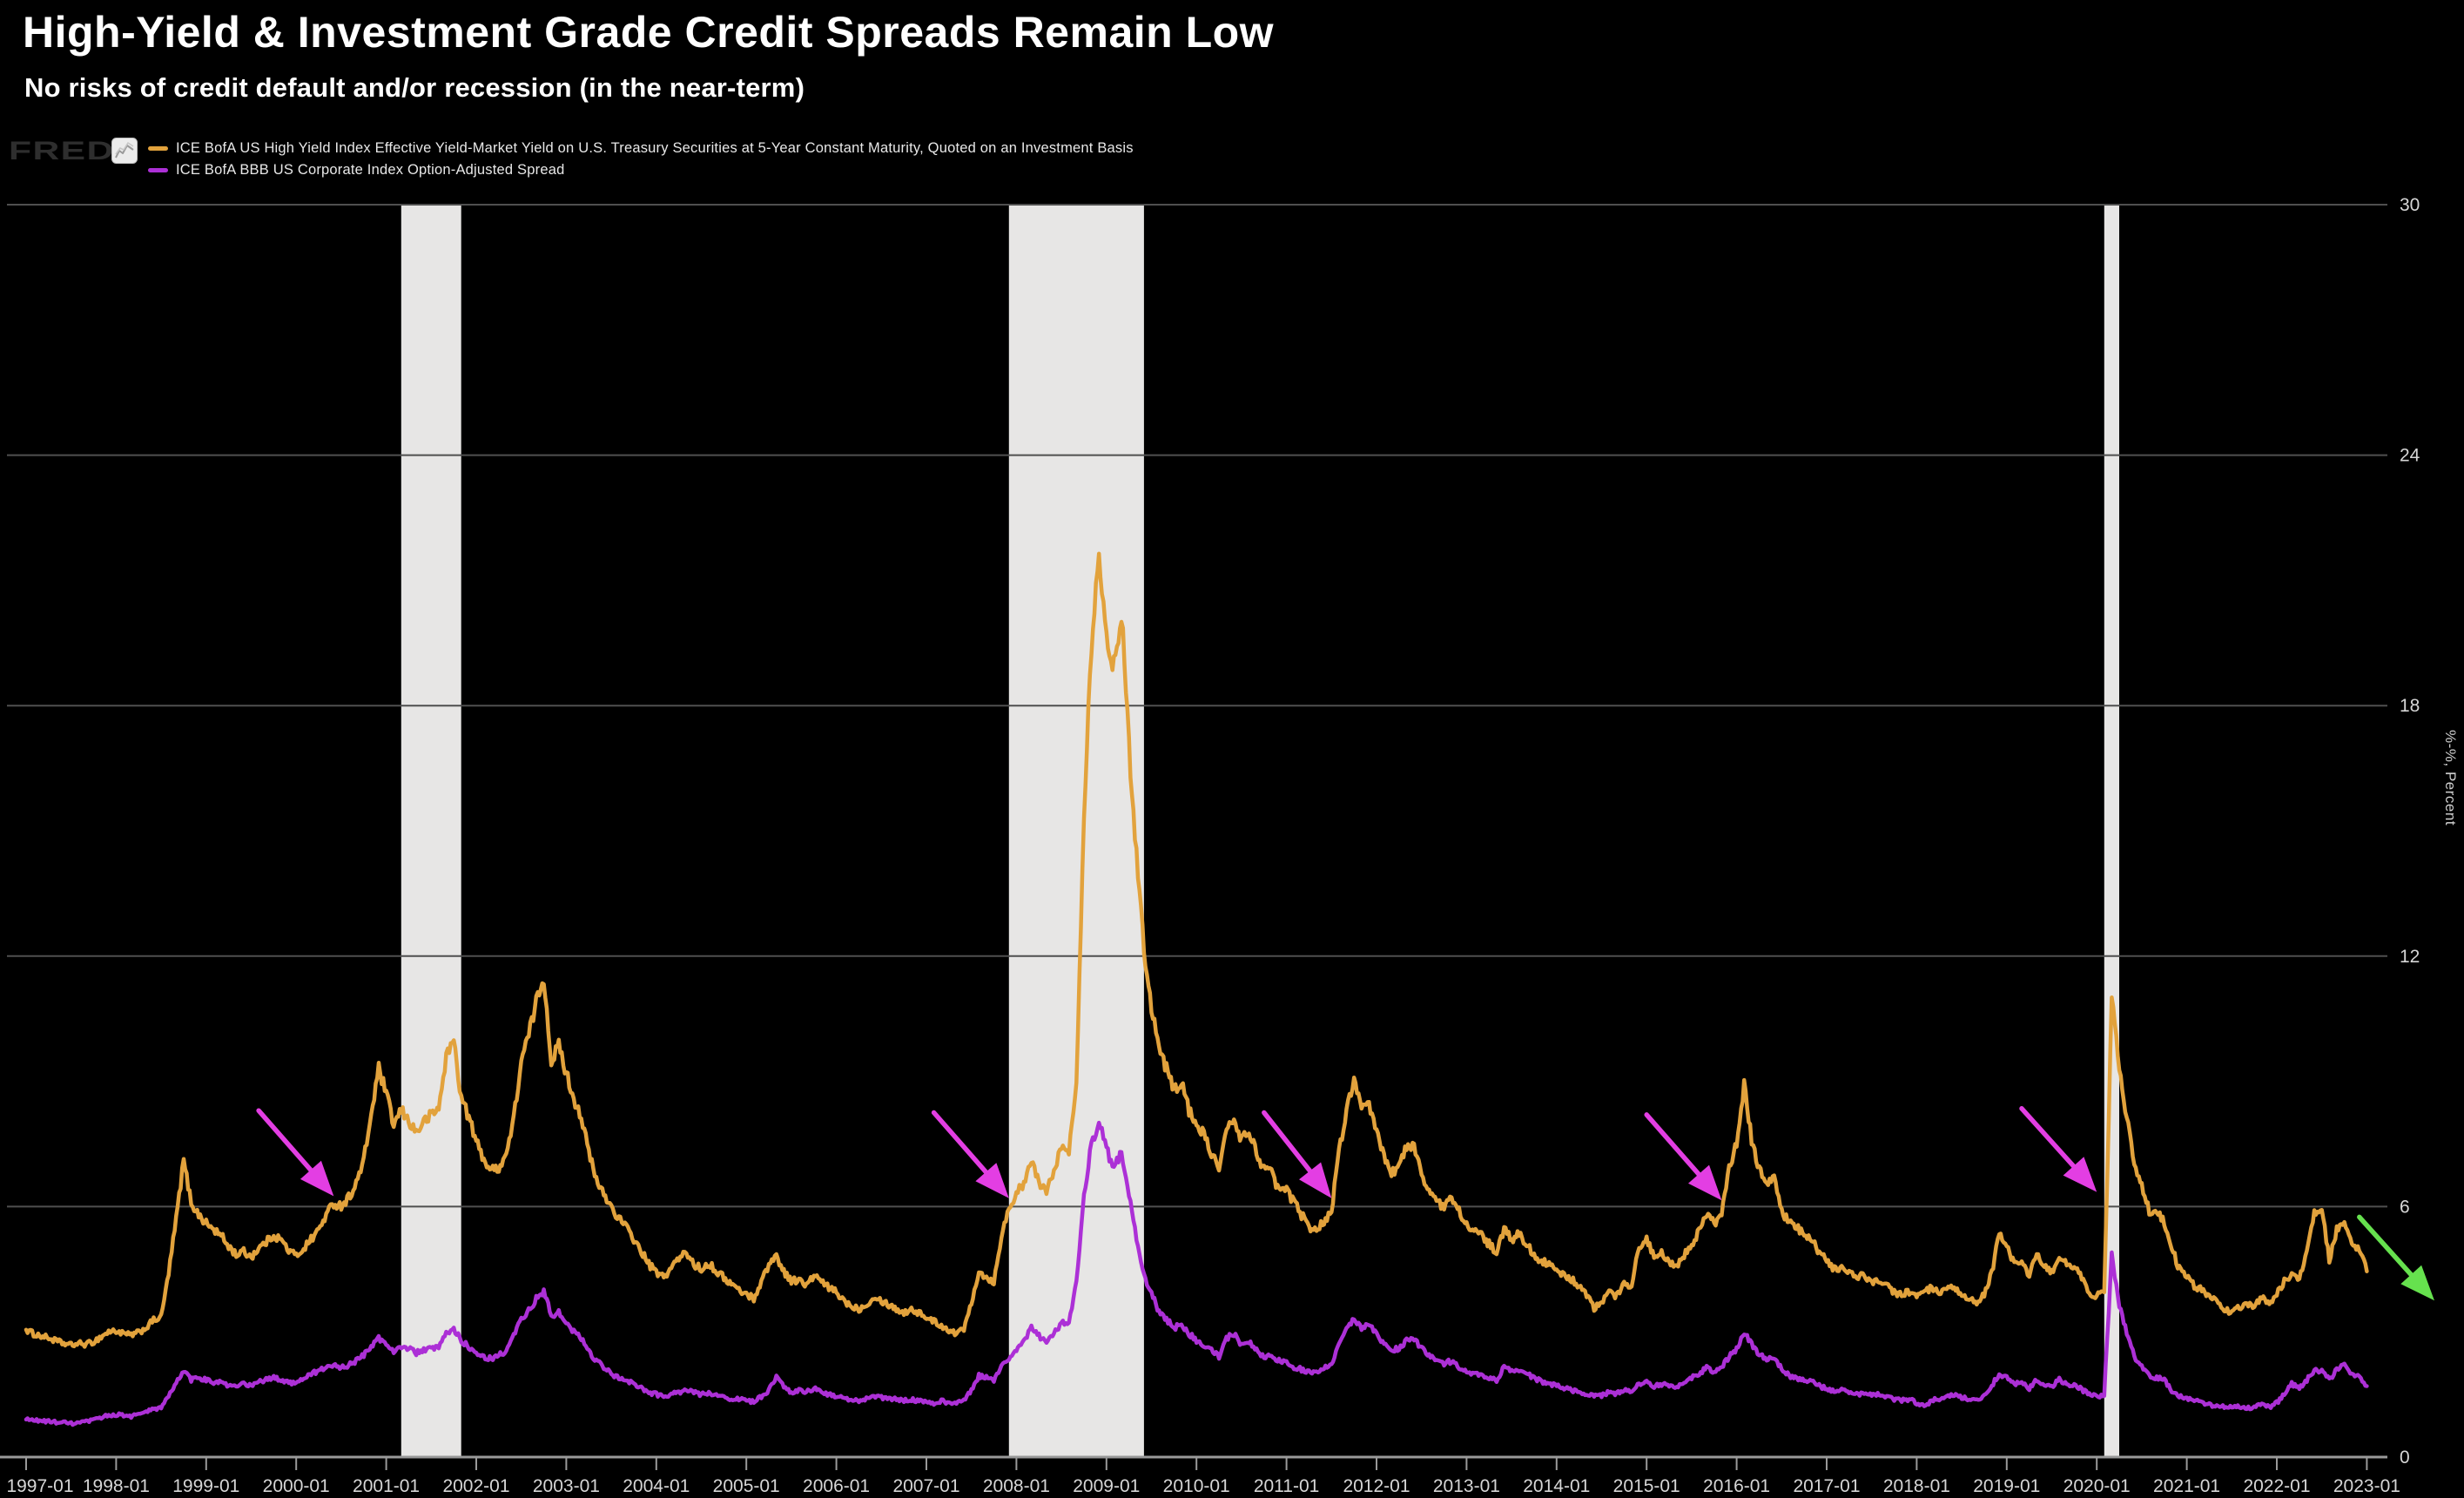 This screenshot has width=2464, height=1498. I want to click on y-tick-label: 18, so click(2410, 706).